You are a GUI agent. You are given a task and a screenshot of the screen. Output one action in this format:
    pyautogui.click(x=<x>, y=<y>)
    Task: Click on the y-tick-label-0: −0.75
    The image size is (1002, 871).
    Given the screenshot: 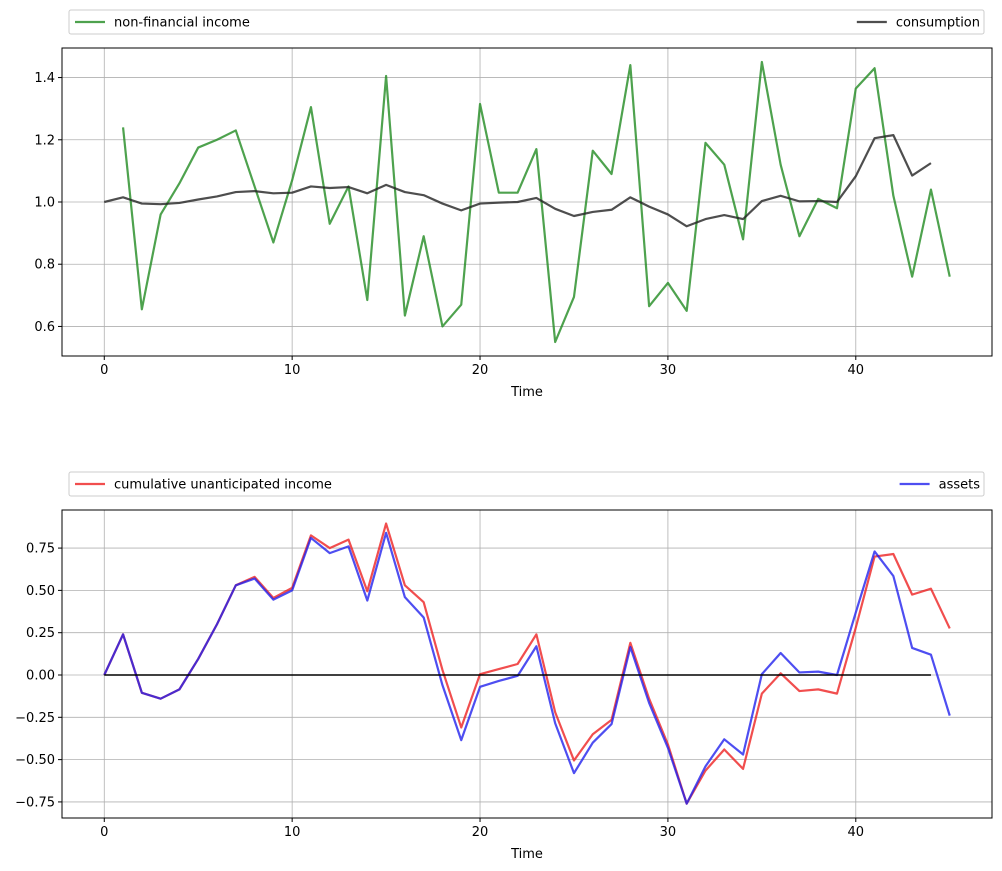 What is the action you would take?
    pyautogui.click(x=35, y=802)
    